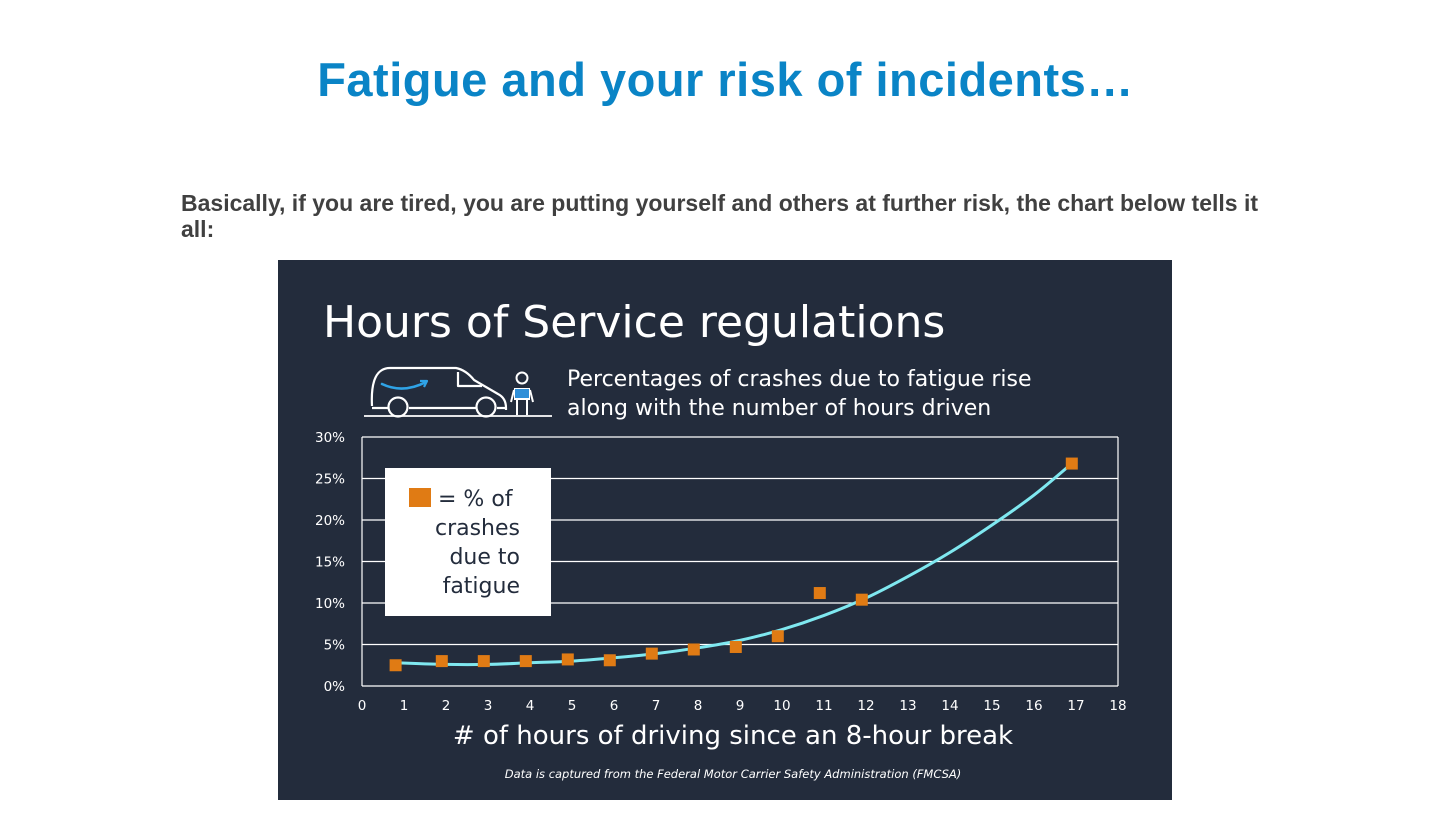 The height and width of the screenshot is (816, 1451). What do you see at coordinates (1075, 706) in the screenshot?
I see `x-tick-label: 17` at bounding box center [1075, 706].